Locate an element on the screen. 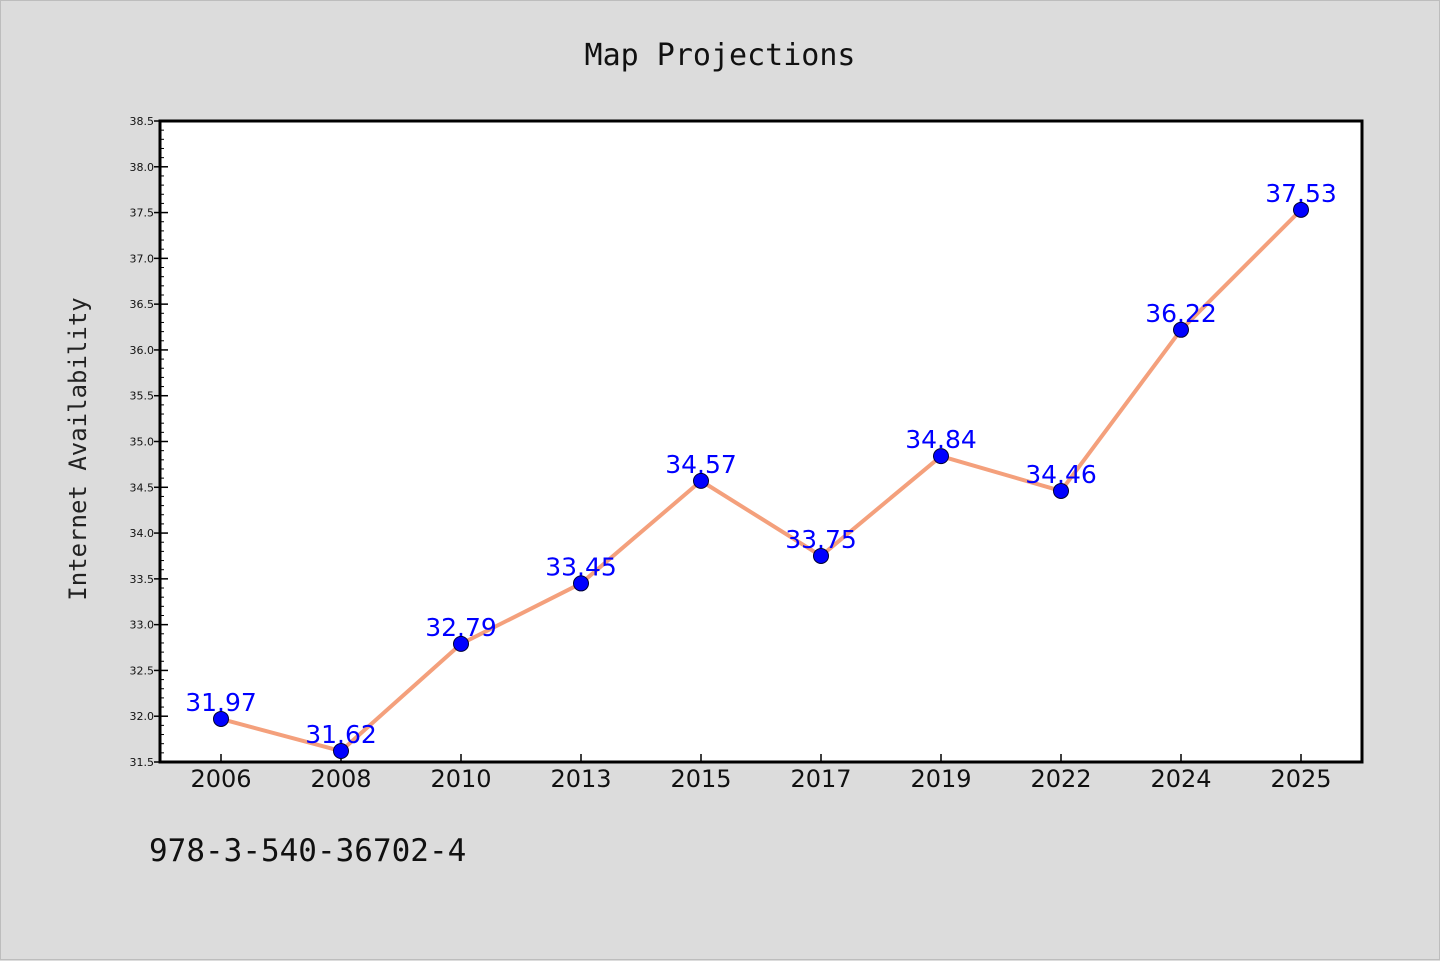 Image resolution: width=1440 pixels, height=961 pixels. y-tick-label: 38.5 is located at coordinates (142, 121).